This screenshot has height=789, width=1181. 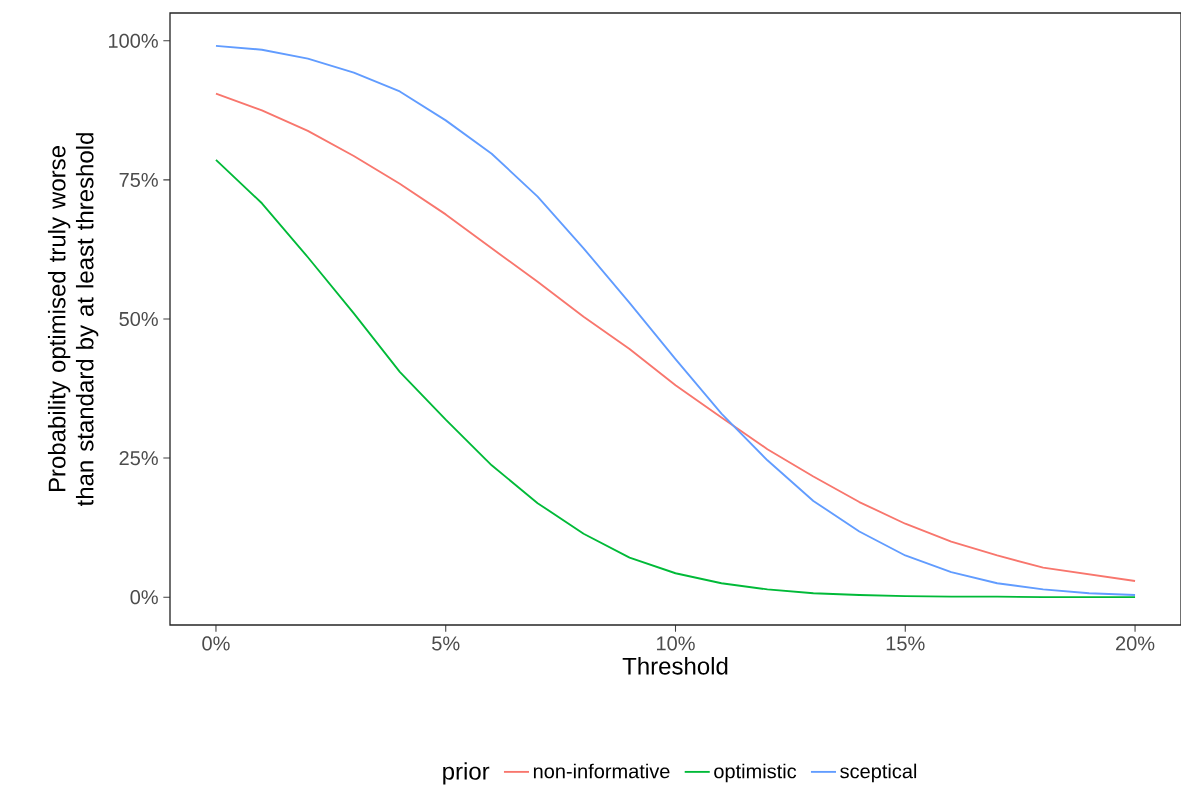 What do you see at coordinates (675, 666) in the screenshot?
I see `x-axis-title: Threshold` at bounding box center [675, 666].